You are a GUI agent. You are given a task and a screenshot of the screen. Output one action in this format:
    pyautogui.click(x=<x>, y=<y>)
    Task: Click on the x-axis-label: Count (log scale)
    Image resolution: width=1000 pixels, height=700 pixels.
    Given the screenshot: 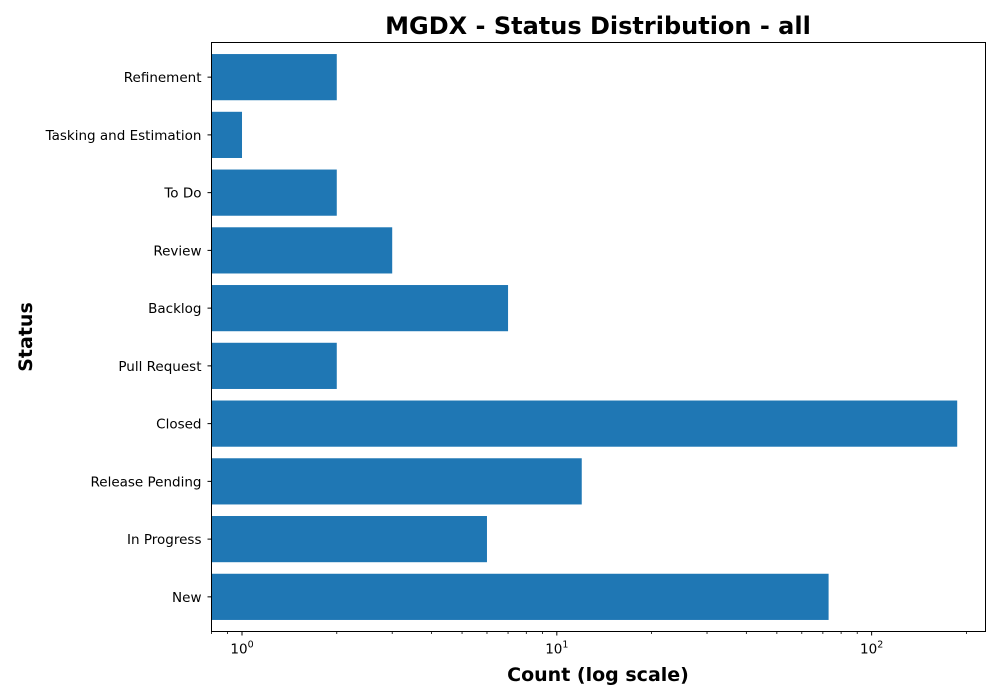 What is the action you would take?
    pyautogui.click(x=598, y=675)
    